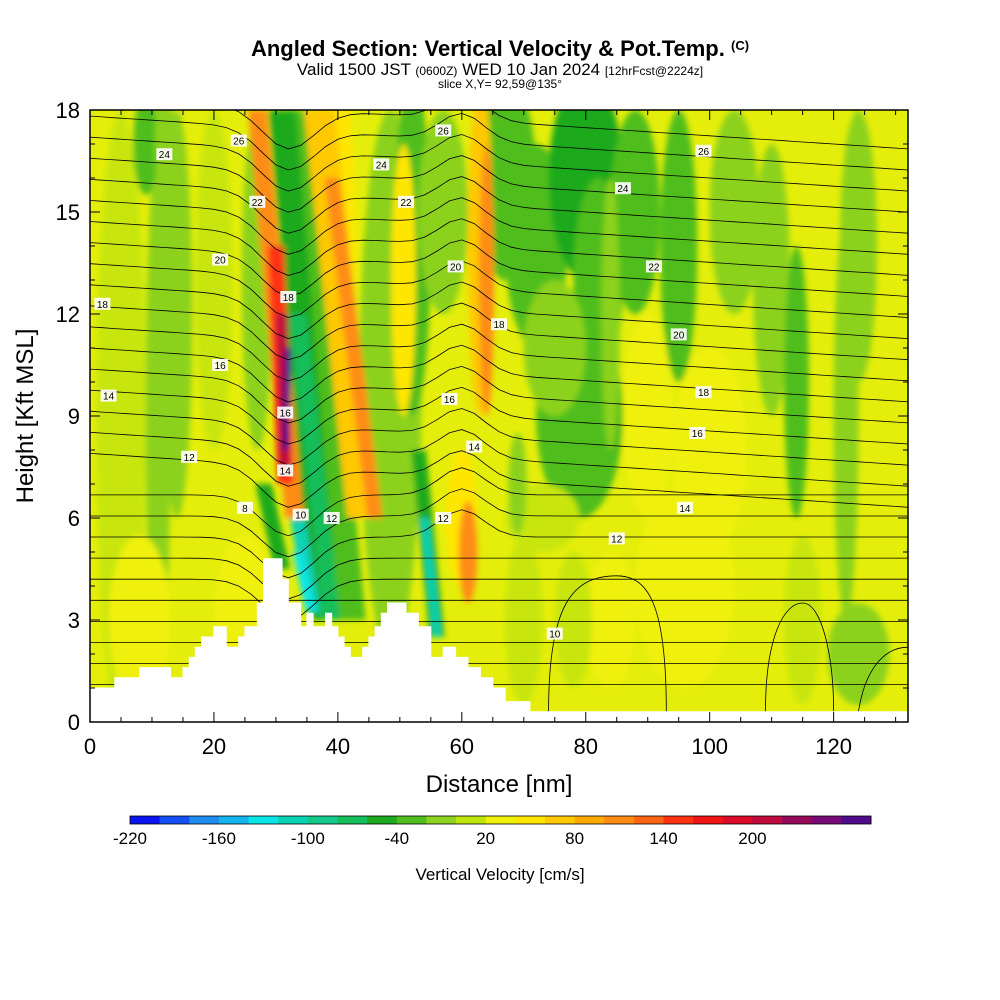 The width and height of the screenshot is (1000, 1000). Describe the element at coordinates (68, 212) in the screenshot. I see `y-tick-label: 15` at that location.